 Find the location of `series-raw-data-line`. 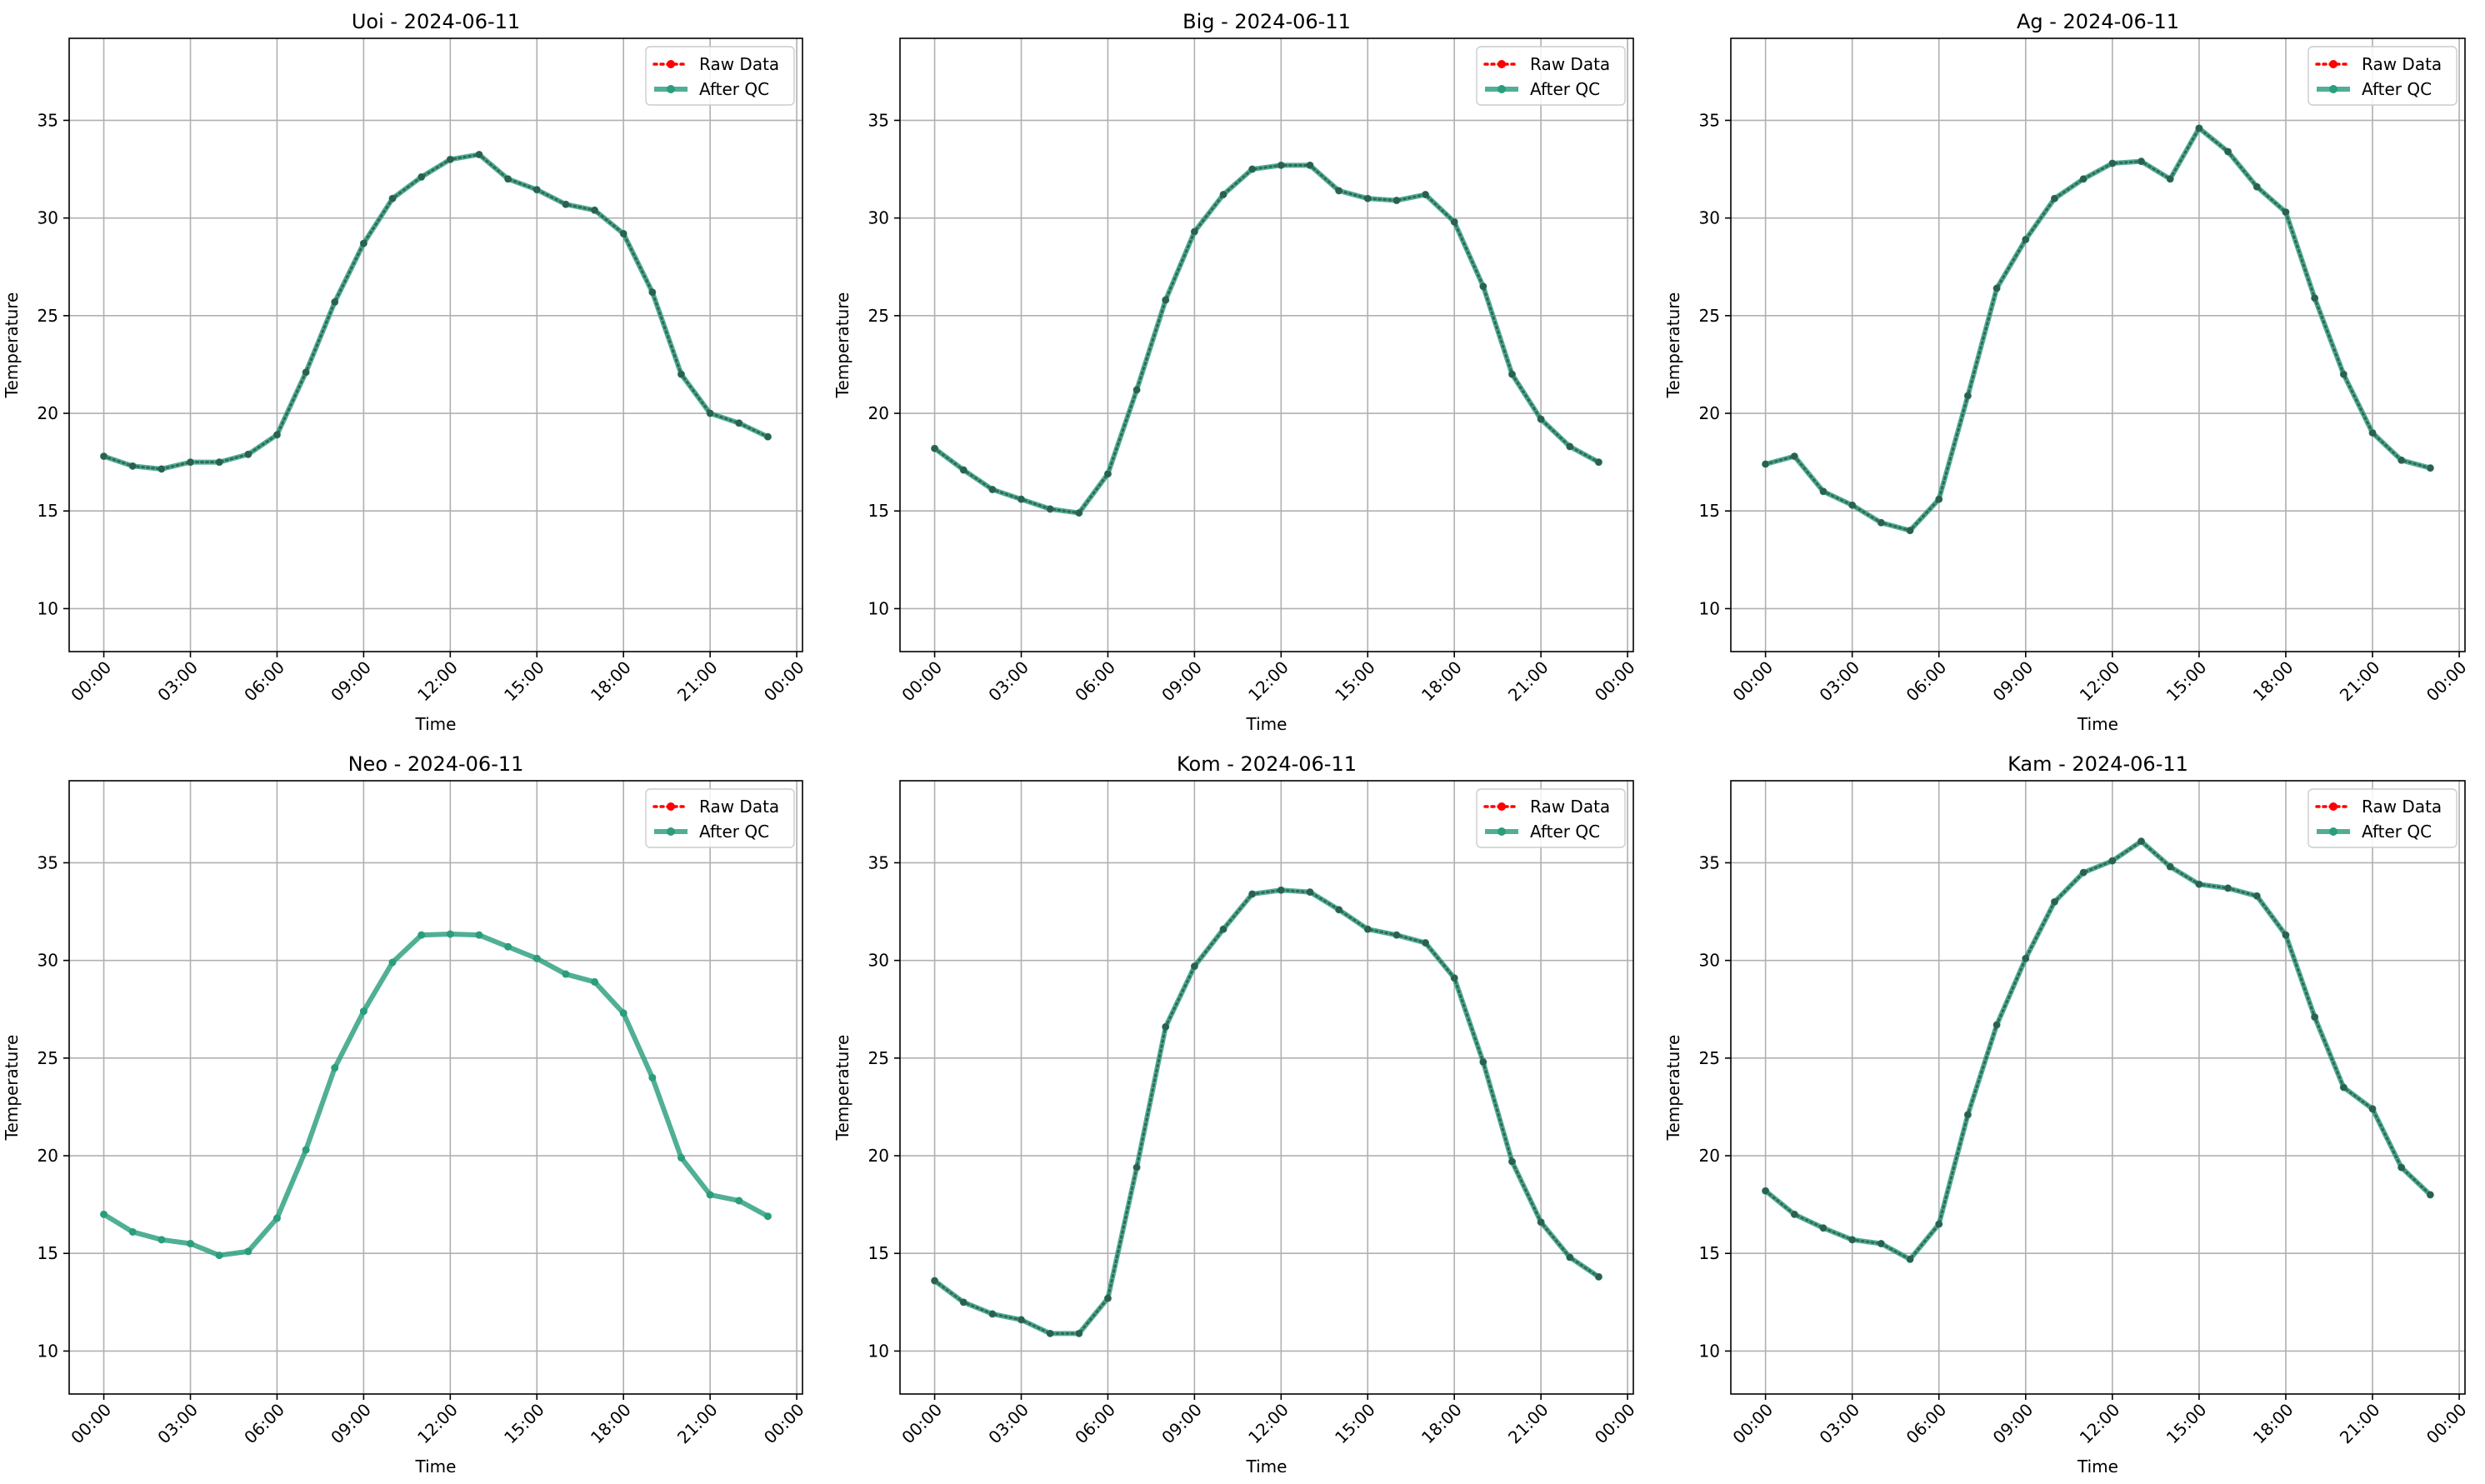

series-raw-data-line is located at coordinates (2098, 329).